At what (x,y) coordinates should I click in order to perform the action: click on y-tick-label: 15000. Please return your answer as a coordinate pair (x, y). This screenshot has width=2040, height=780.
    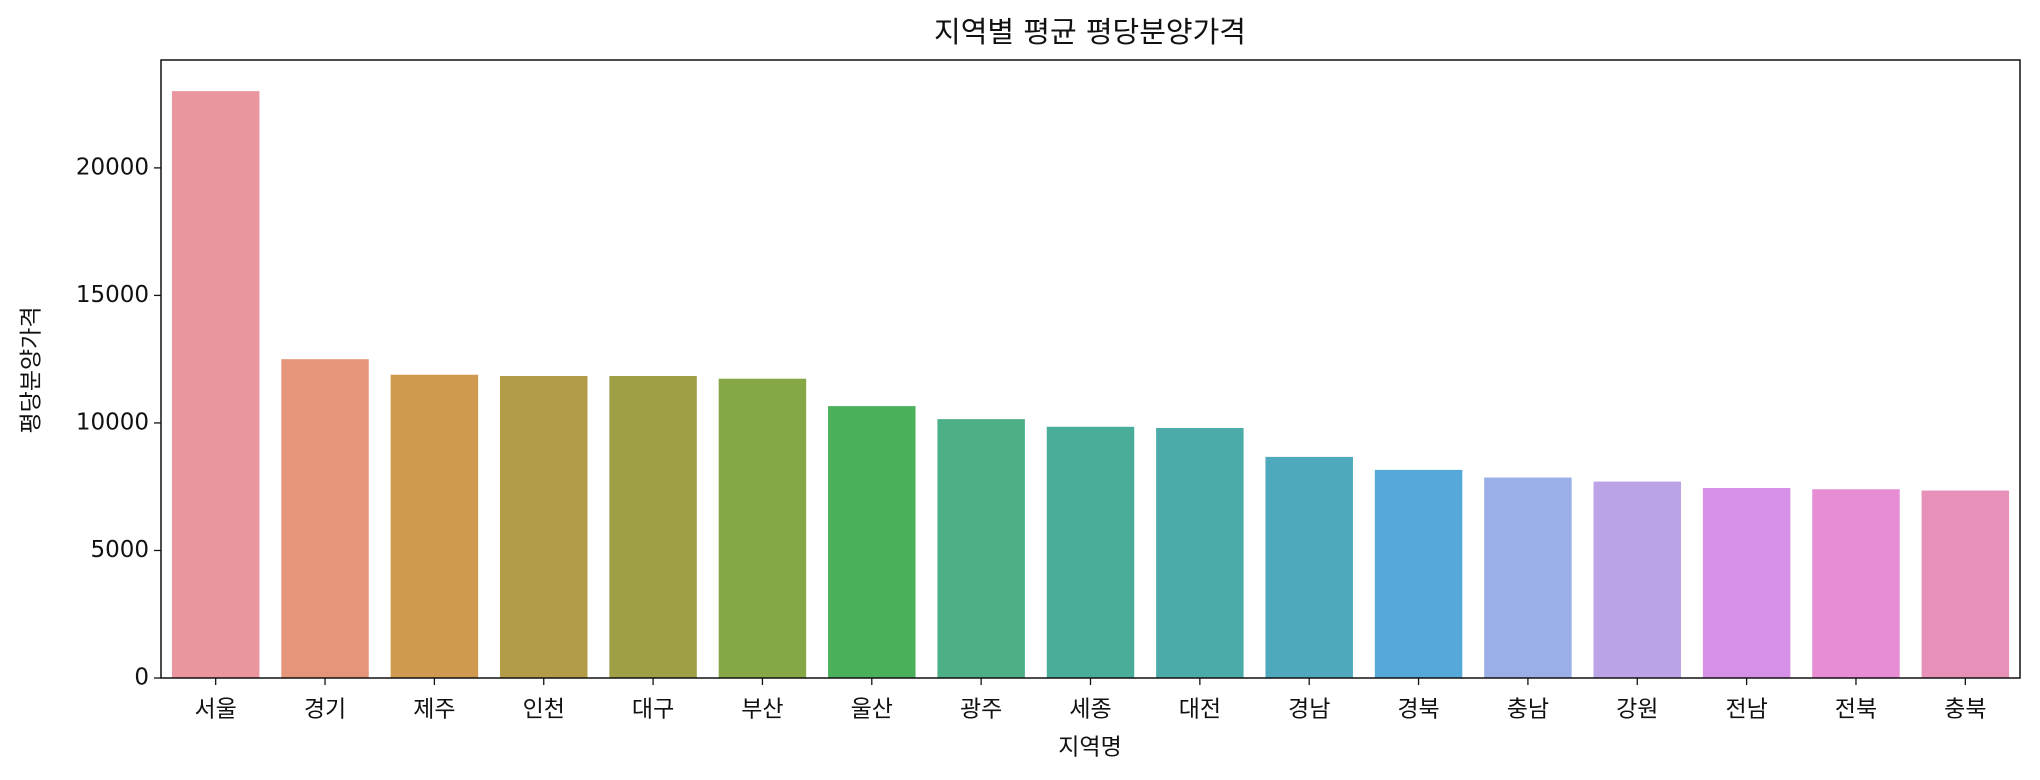
    Looking at the image, I should click on (112, 295).